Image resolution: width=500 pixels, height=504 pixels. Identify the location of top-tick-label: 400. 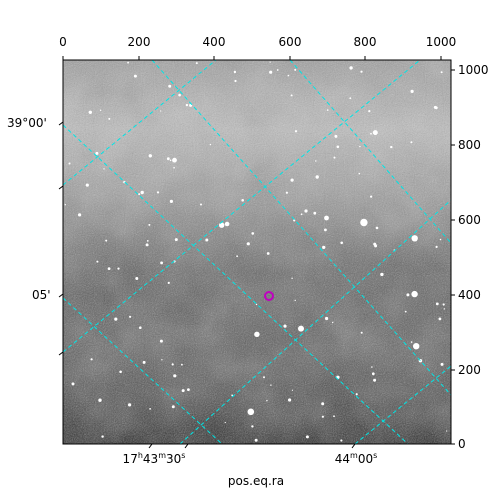
(214, 42).